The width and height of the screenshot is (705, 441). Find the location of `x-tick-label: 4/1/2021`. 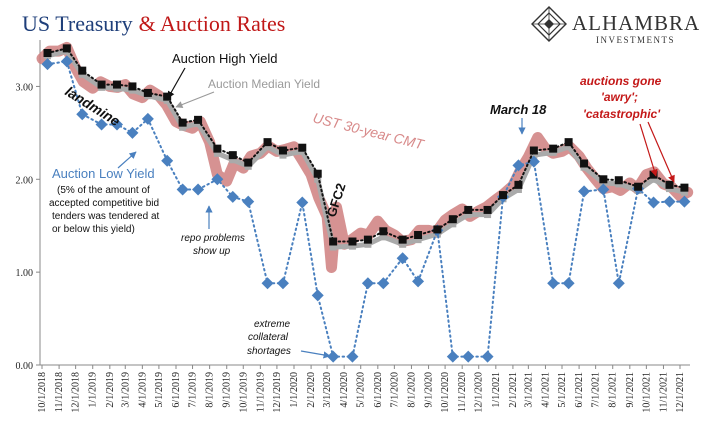

x-tick-label: 4/1/2021 is located at coordinates (545, 390).